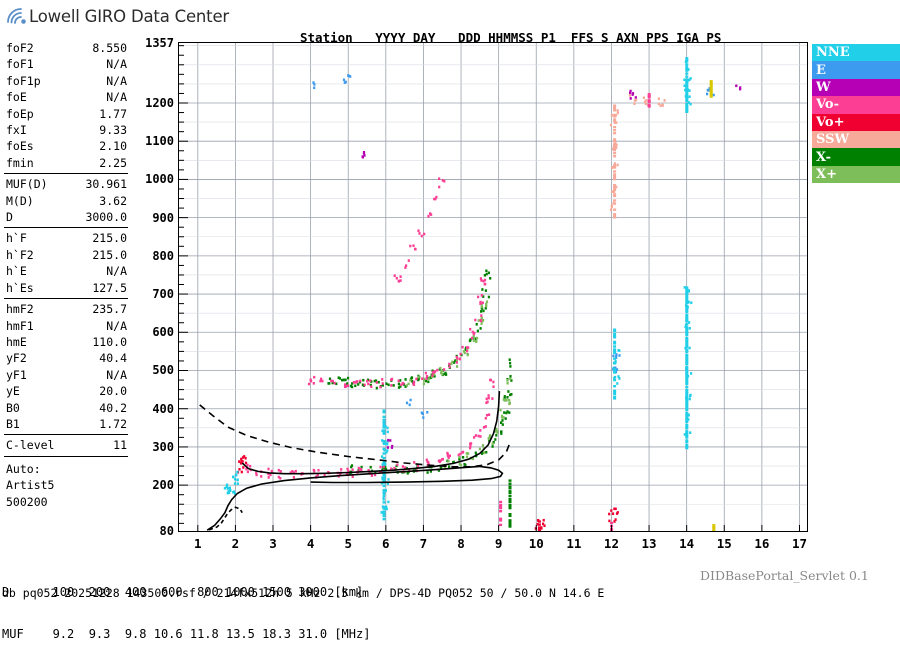 The width and height of the screenshot is (900, 655). I want to click on legend-item-w: W, so click(856, 87).